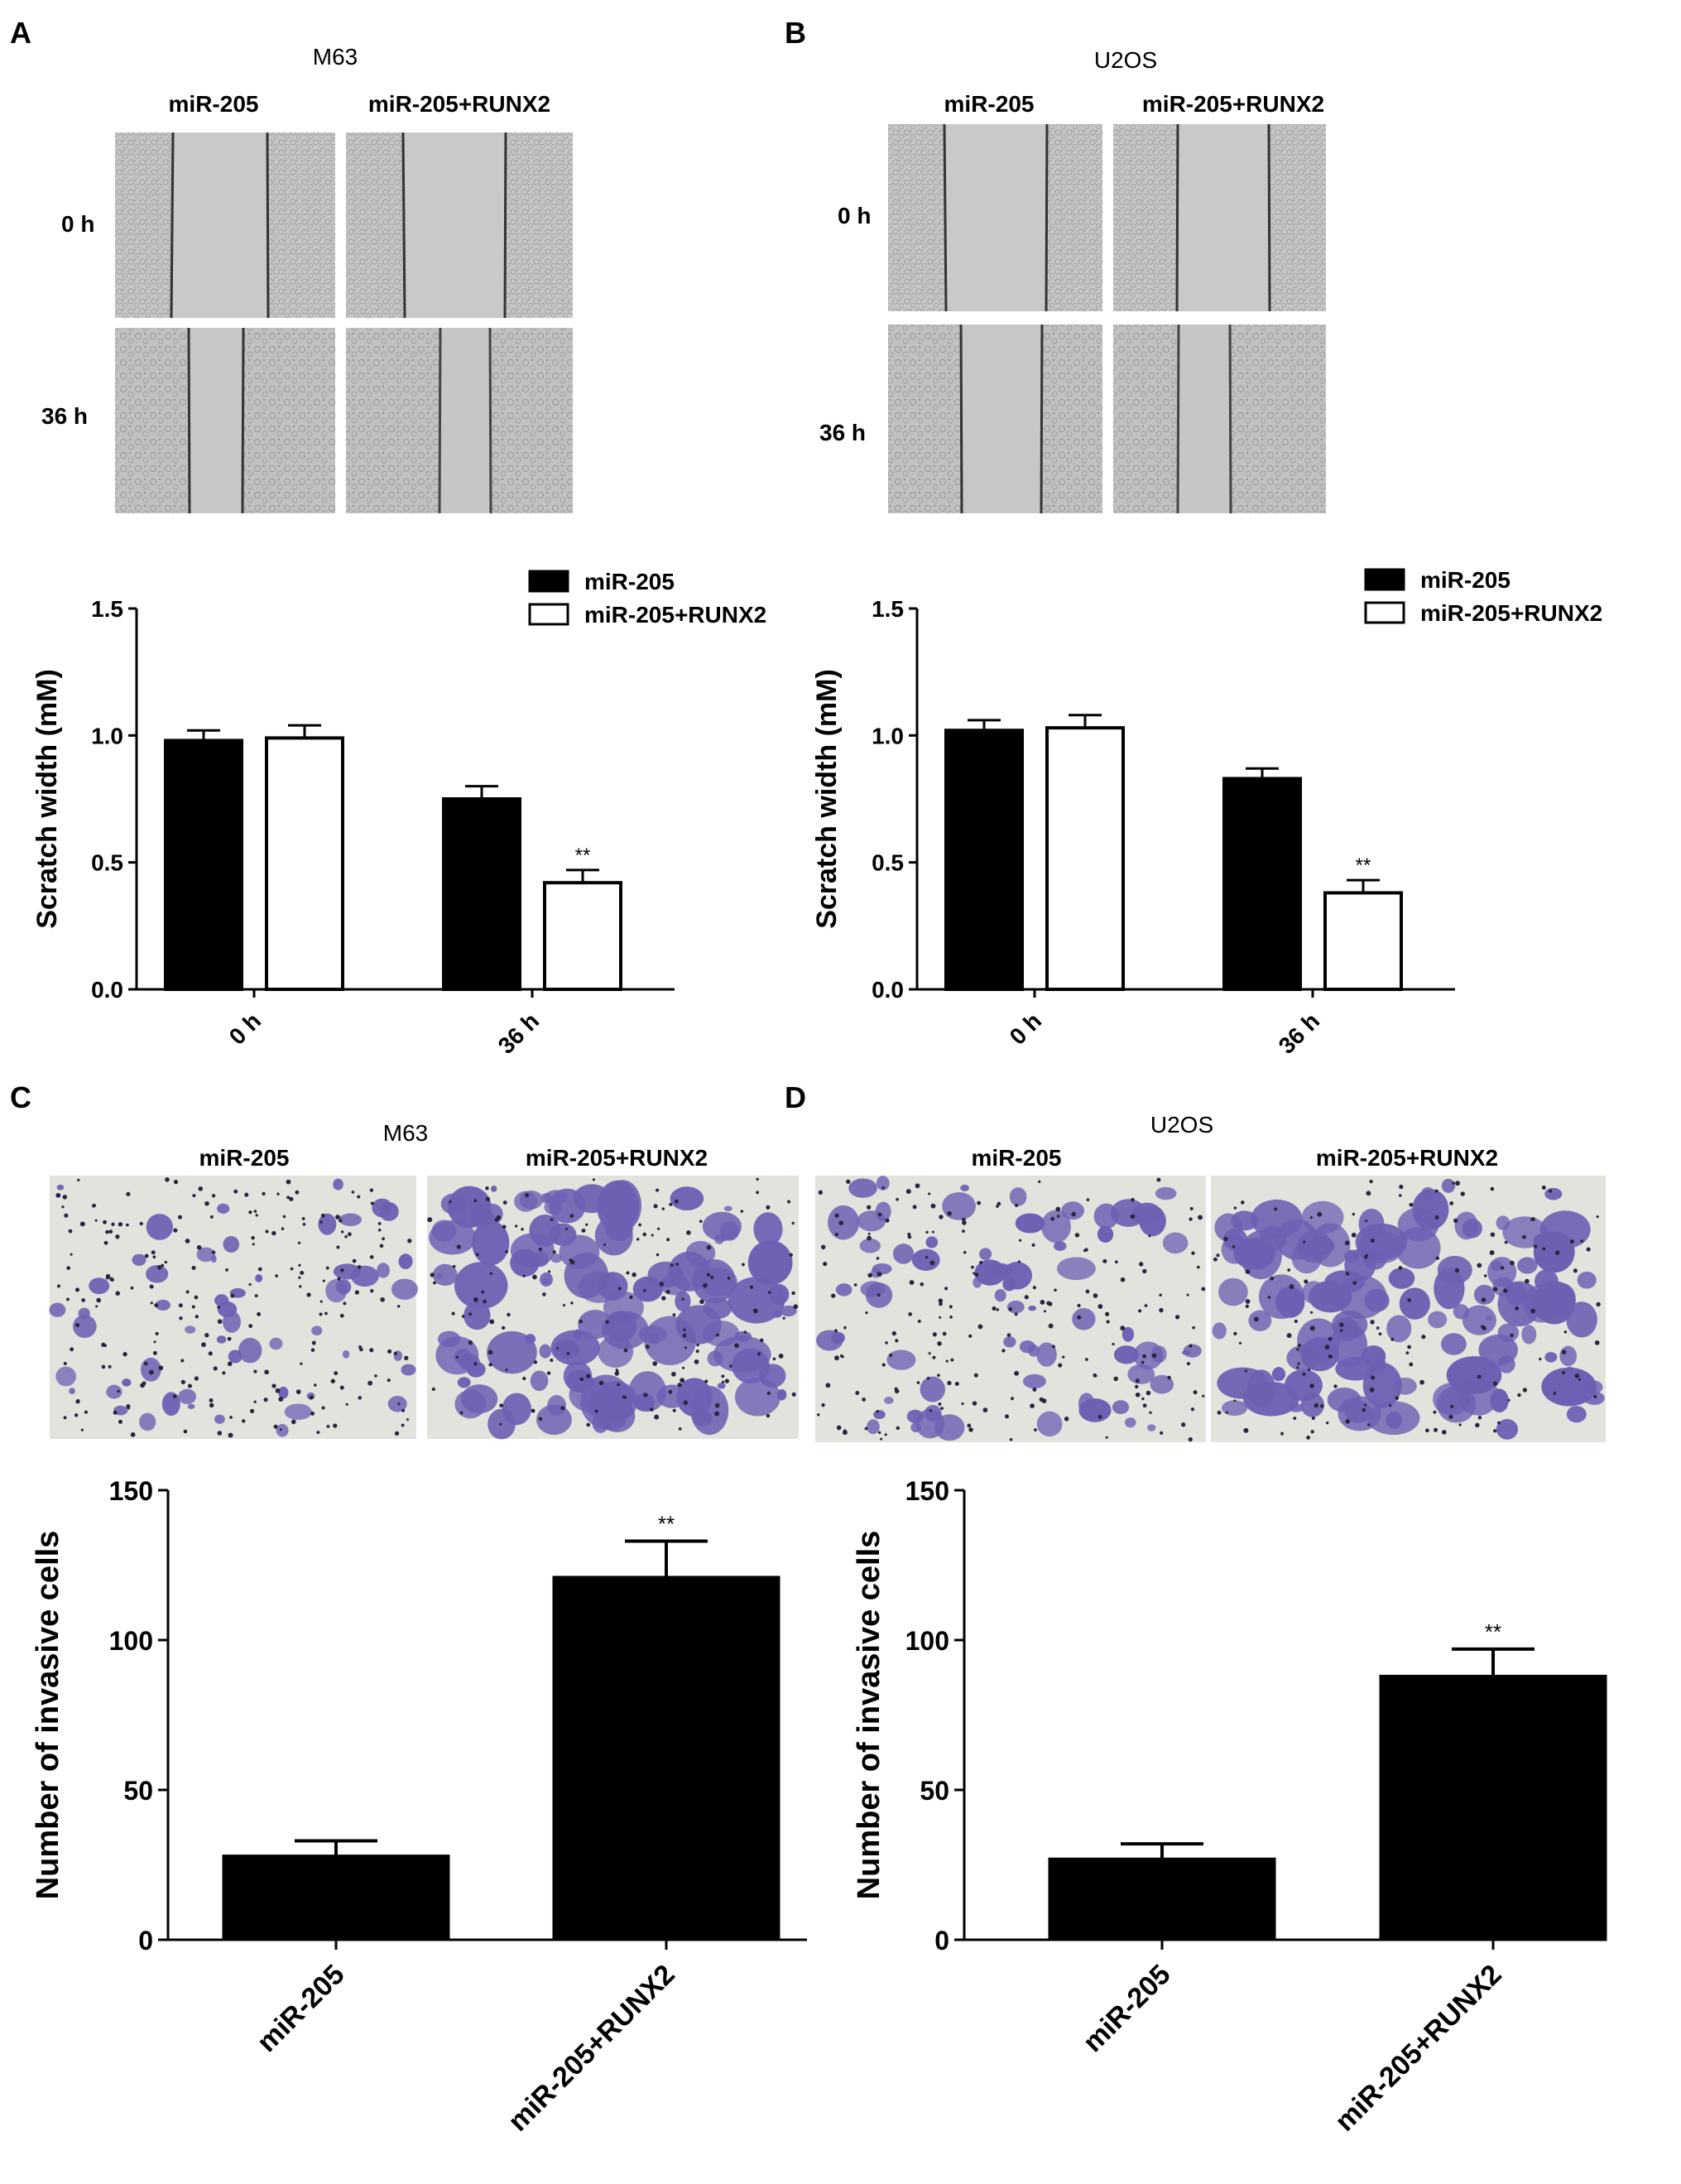 This screenshot has height=2184, width=1681. I want to click on wound-image-a-mir205-36h, so click(225, 420).